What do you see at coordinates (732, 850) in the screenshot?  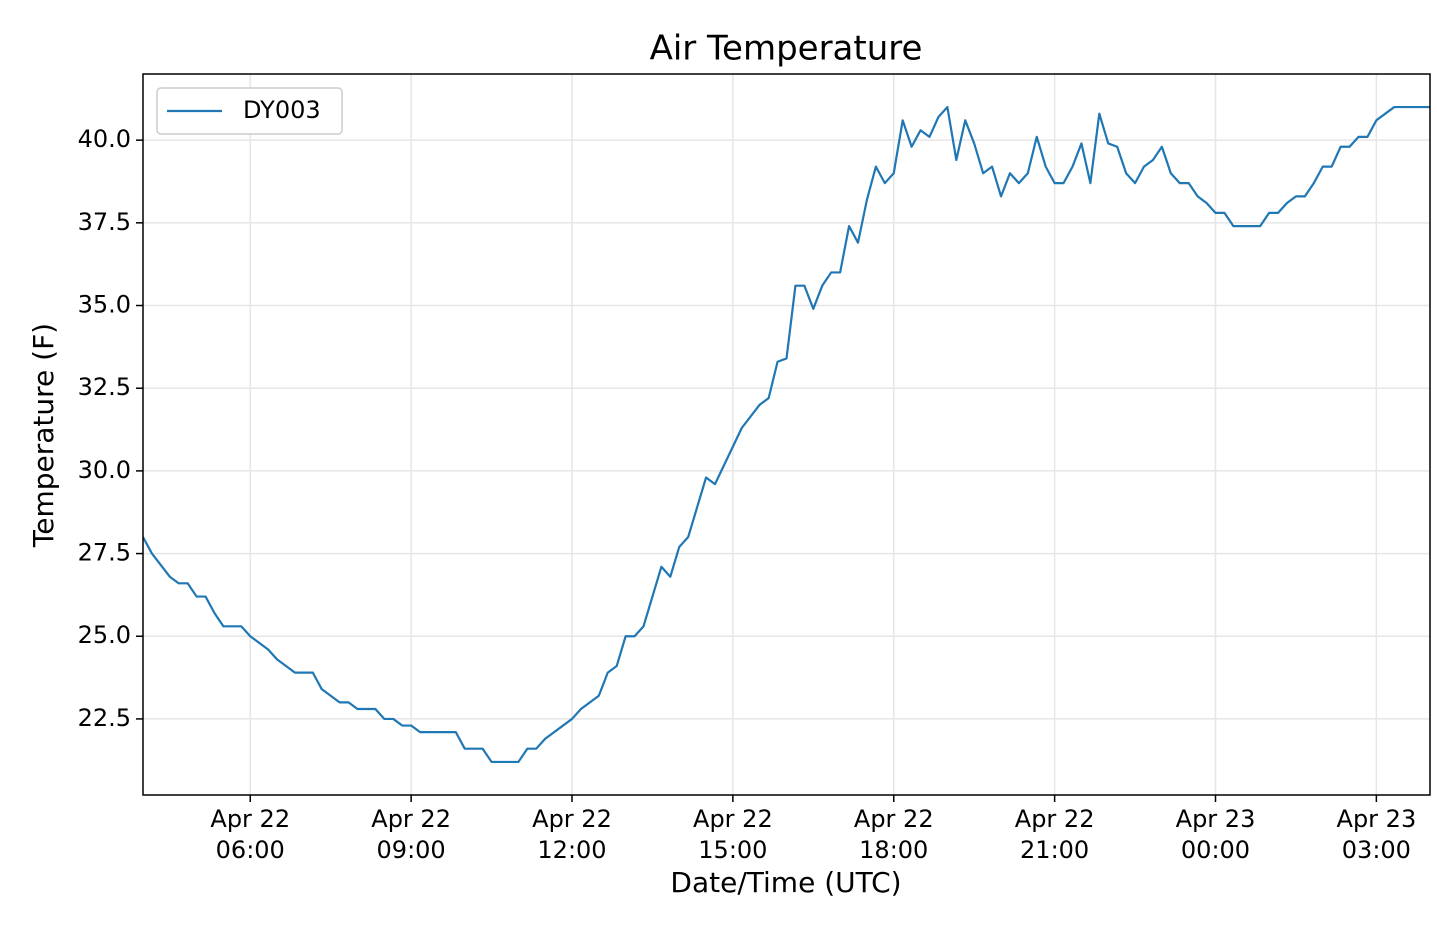 I see `tick-label-line: 15:00` at bounding box center [732, 850].